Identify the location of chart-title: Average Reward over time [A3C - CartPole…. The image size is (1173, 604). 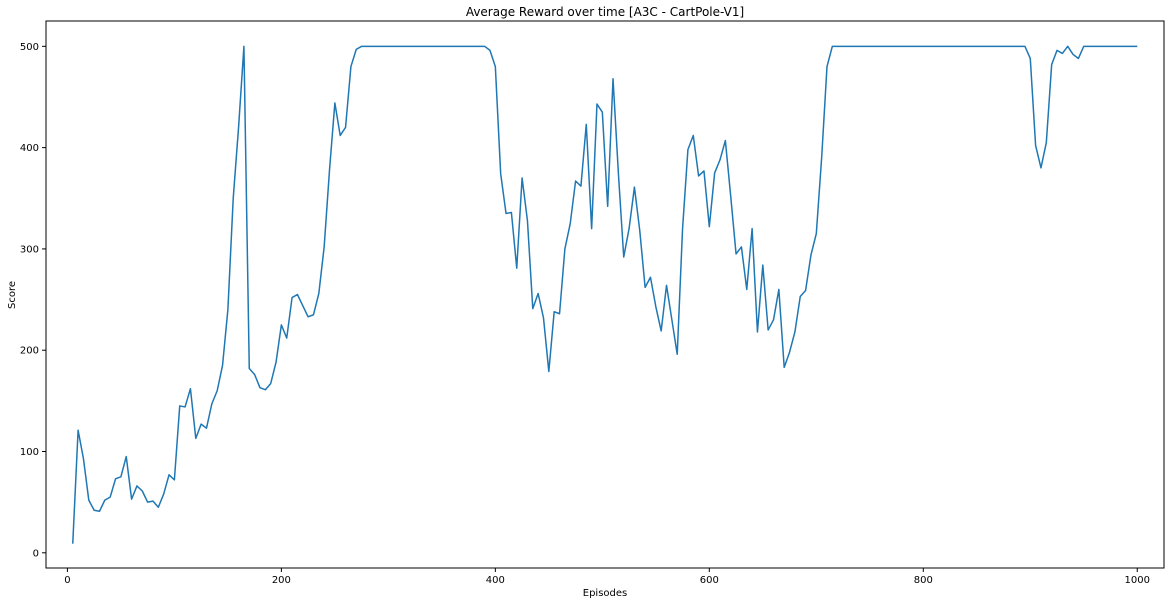
(605, 12).